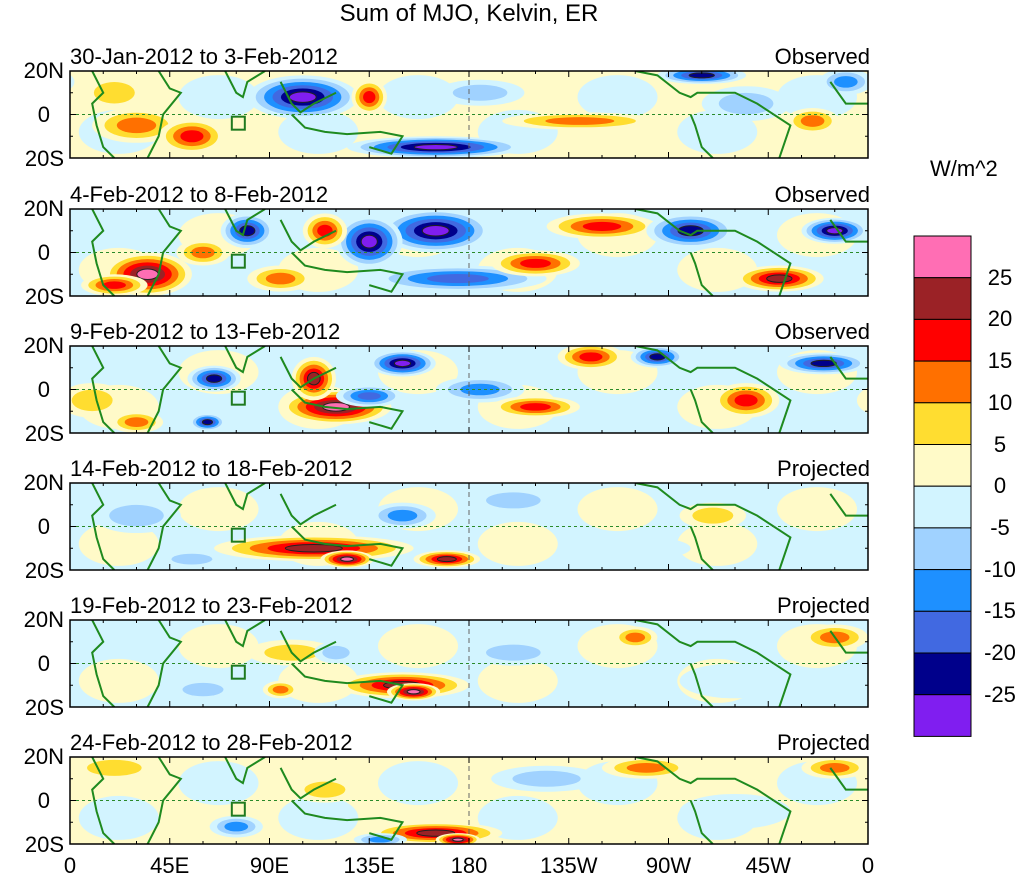  What do you see at coordinates (668, 865) in the screenshot?
I see `x-tick-label: 90W` at bounding box center [668, 865].